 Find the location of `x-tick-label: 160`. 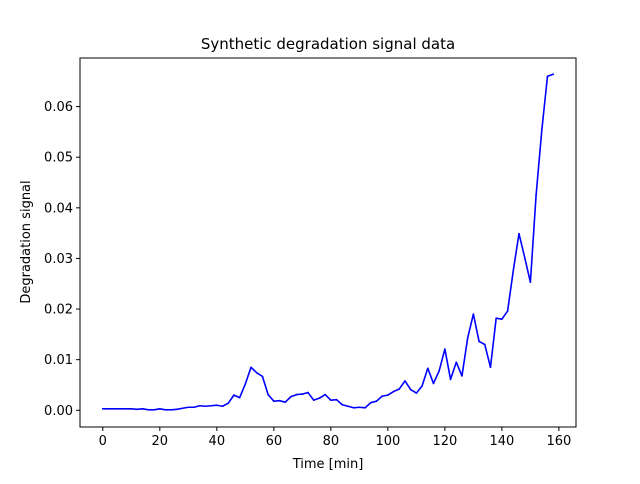

x-tick-label: 160 is located at coordinates (558, 441).